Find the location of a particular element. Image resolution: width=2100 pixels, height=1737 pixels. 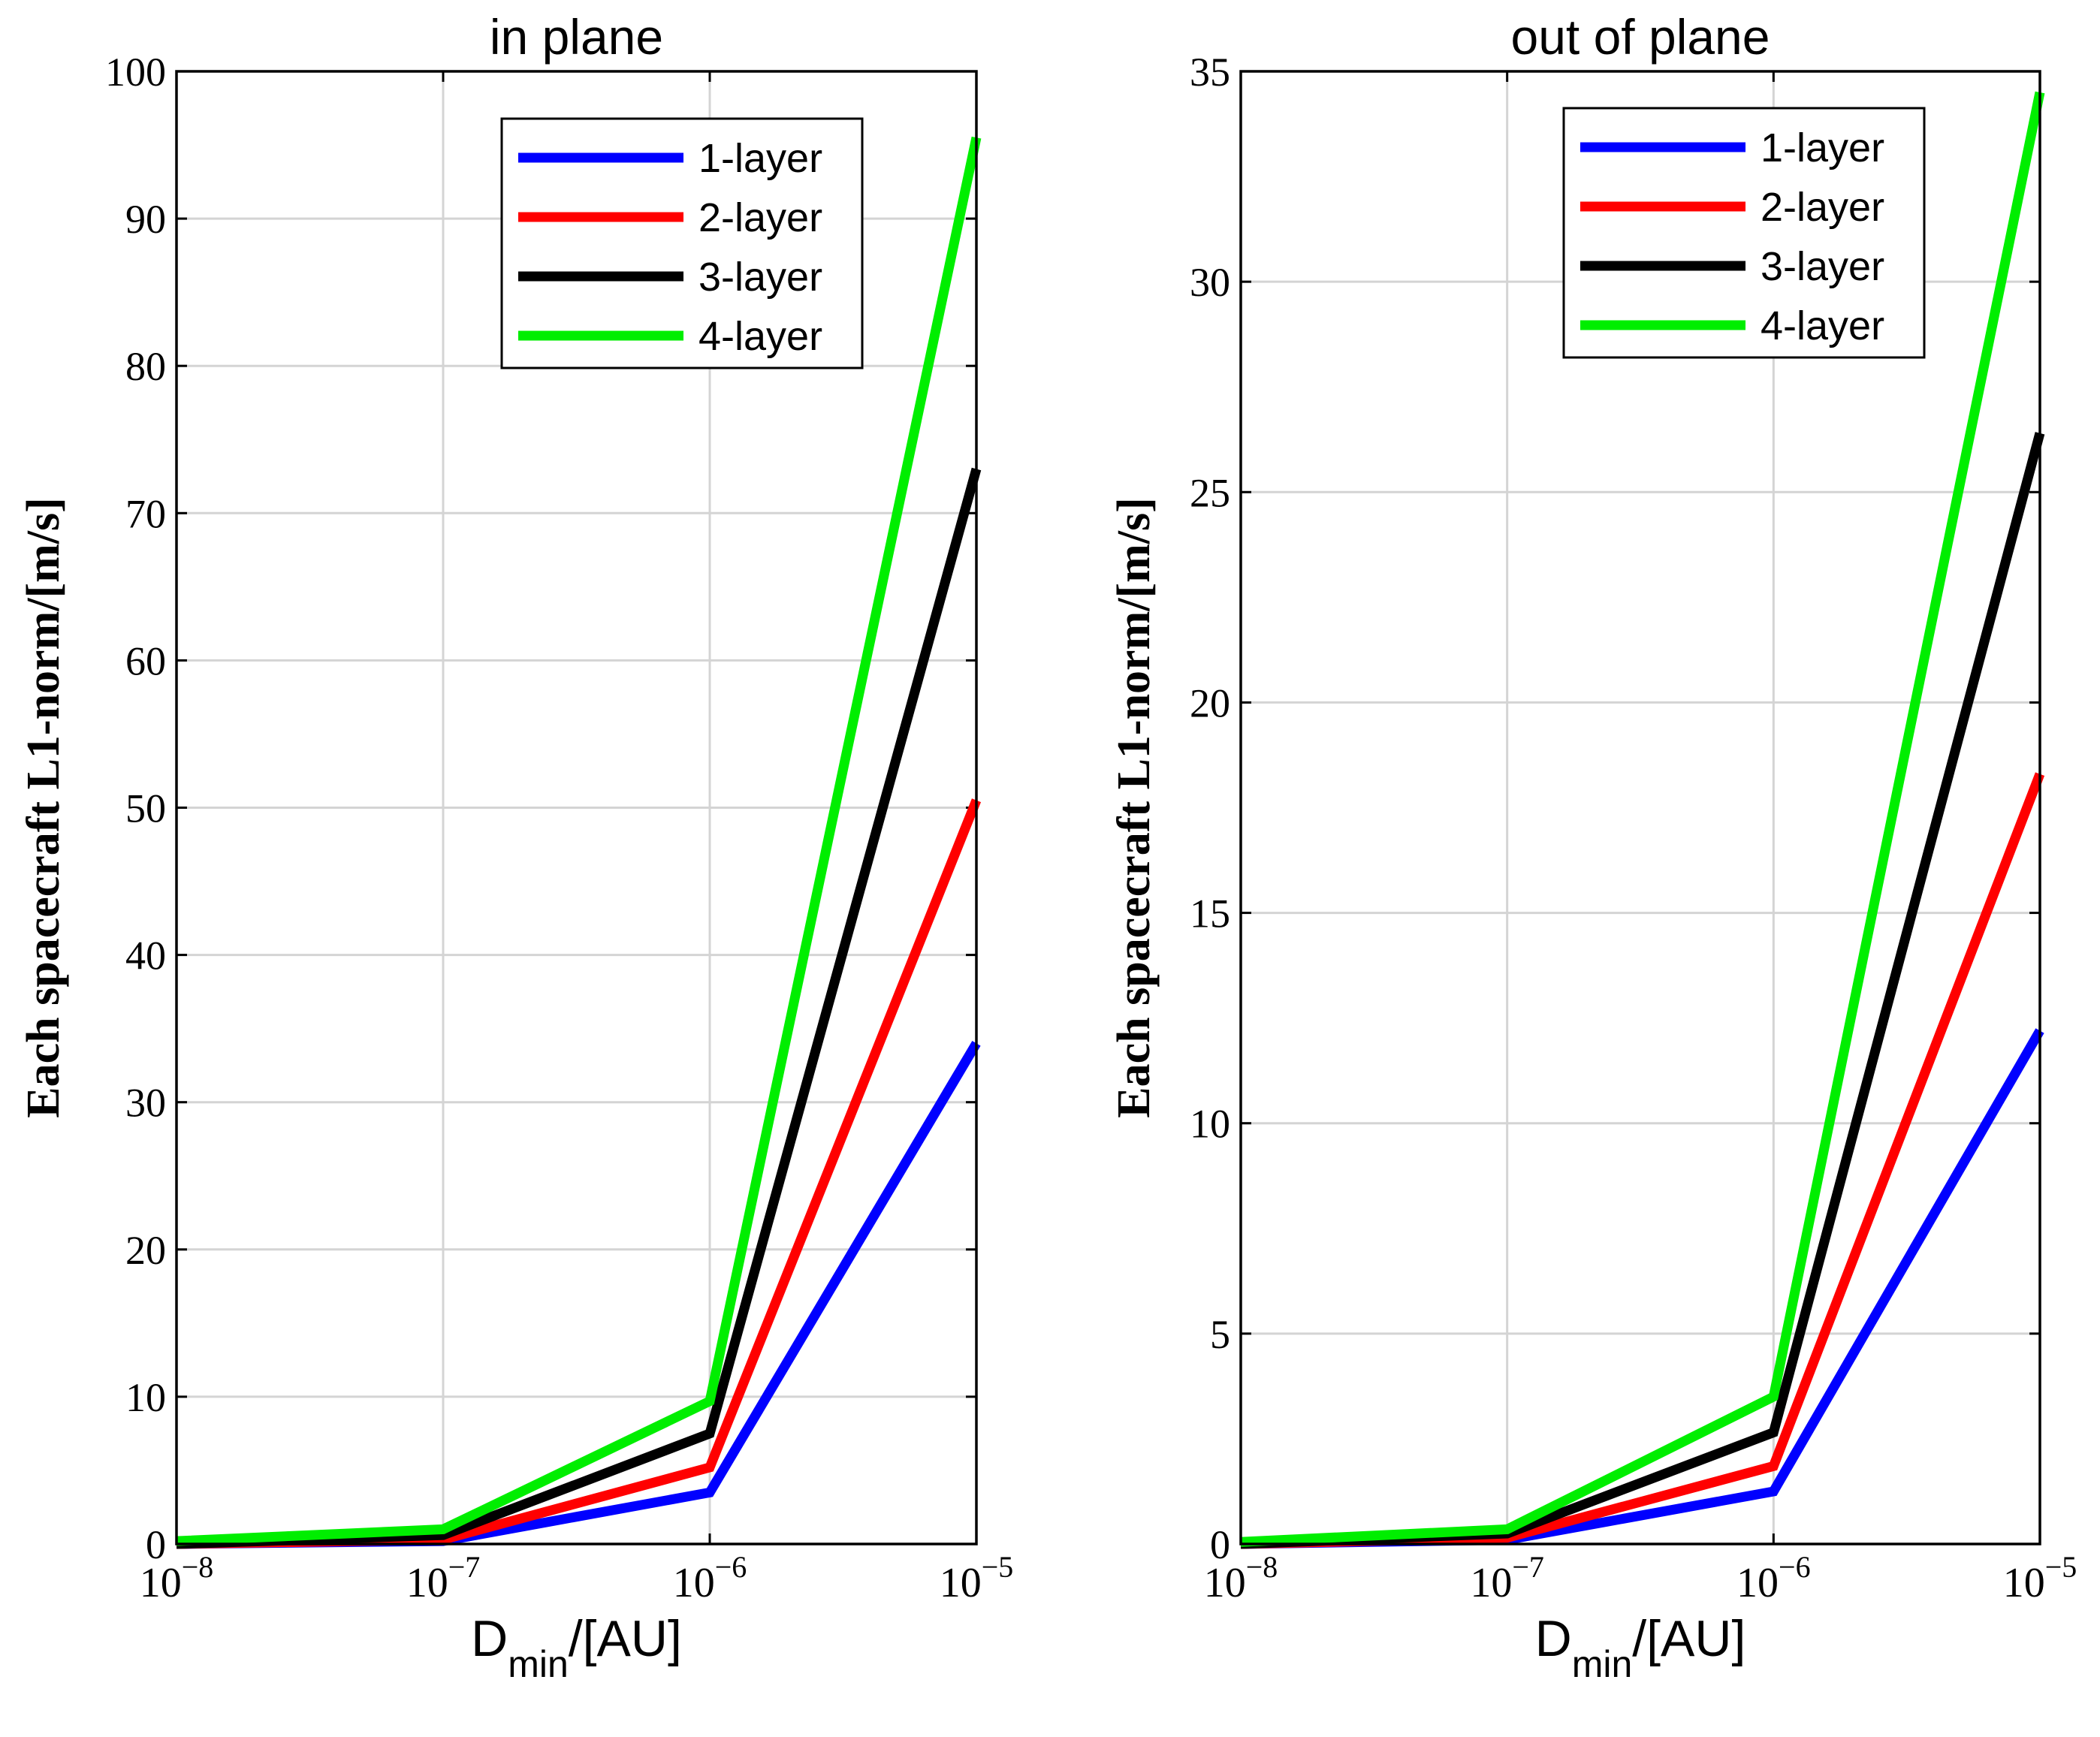

y-tick-label: 25 is located at coordinates (1210, 492).